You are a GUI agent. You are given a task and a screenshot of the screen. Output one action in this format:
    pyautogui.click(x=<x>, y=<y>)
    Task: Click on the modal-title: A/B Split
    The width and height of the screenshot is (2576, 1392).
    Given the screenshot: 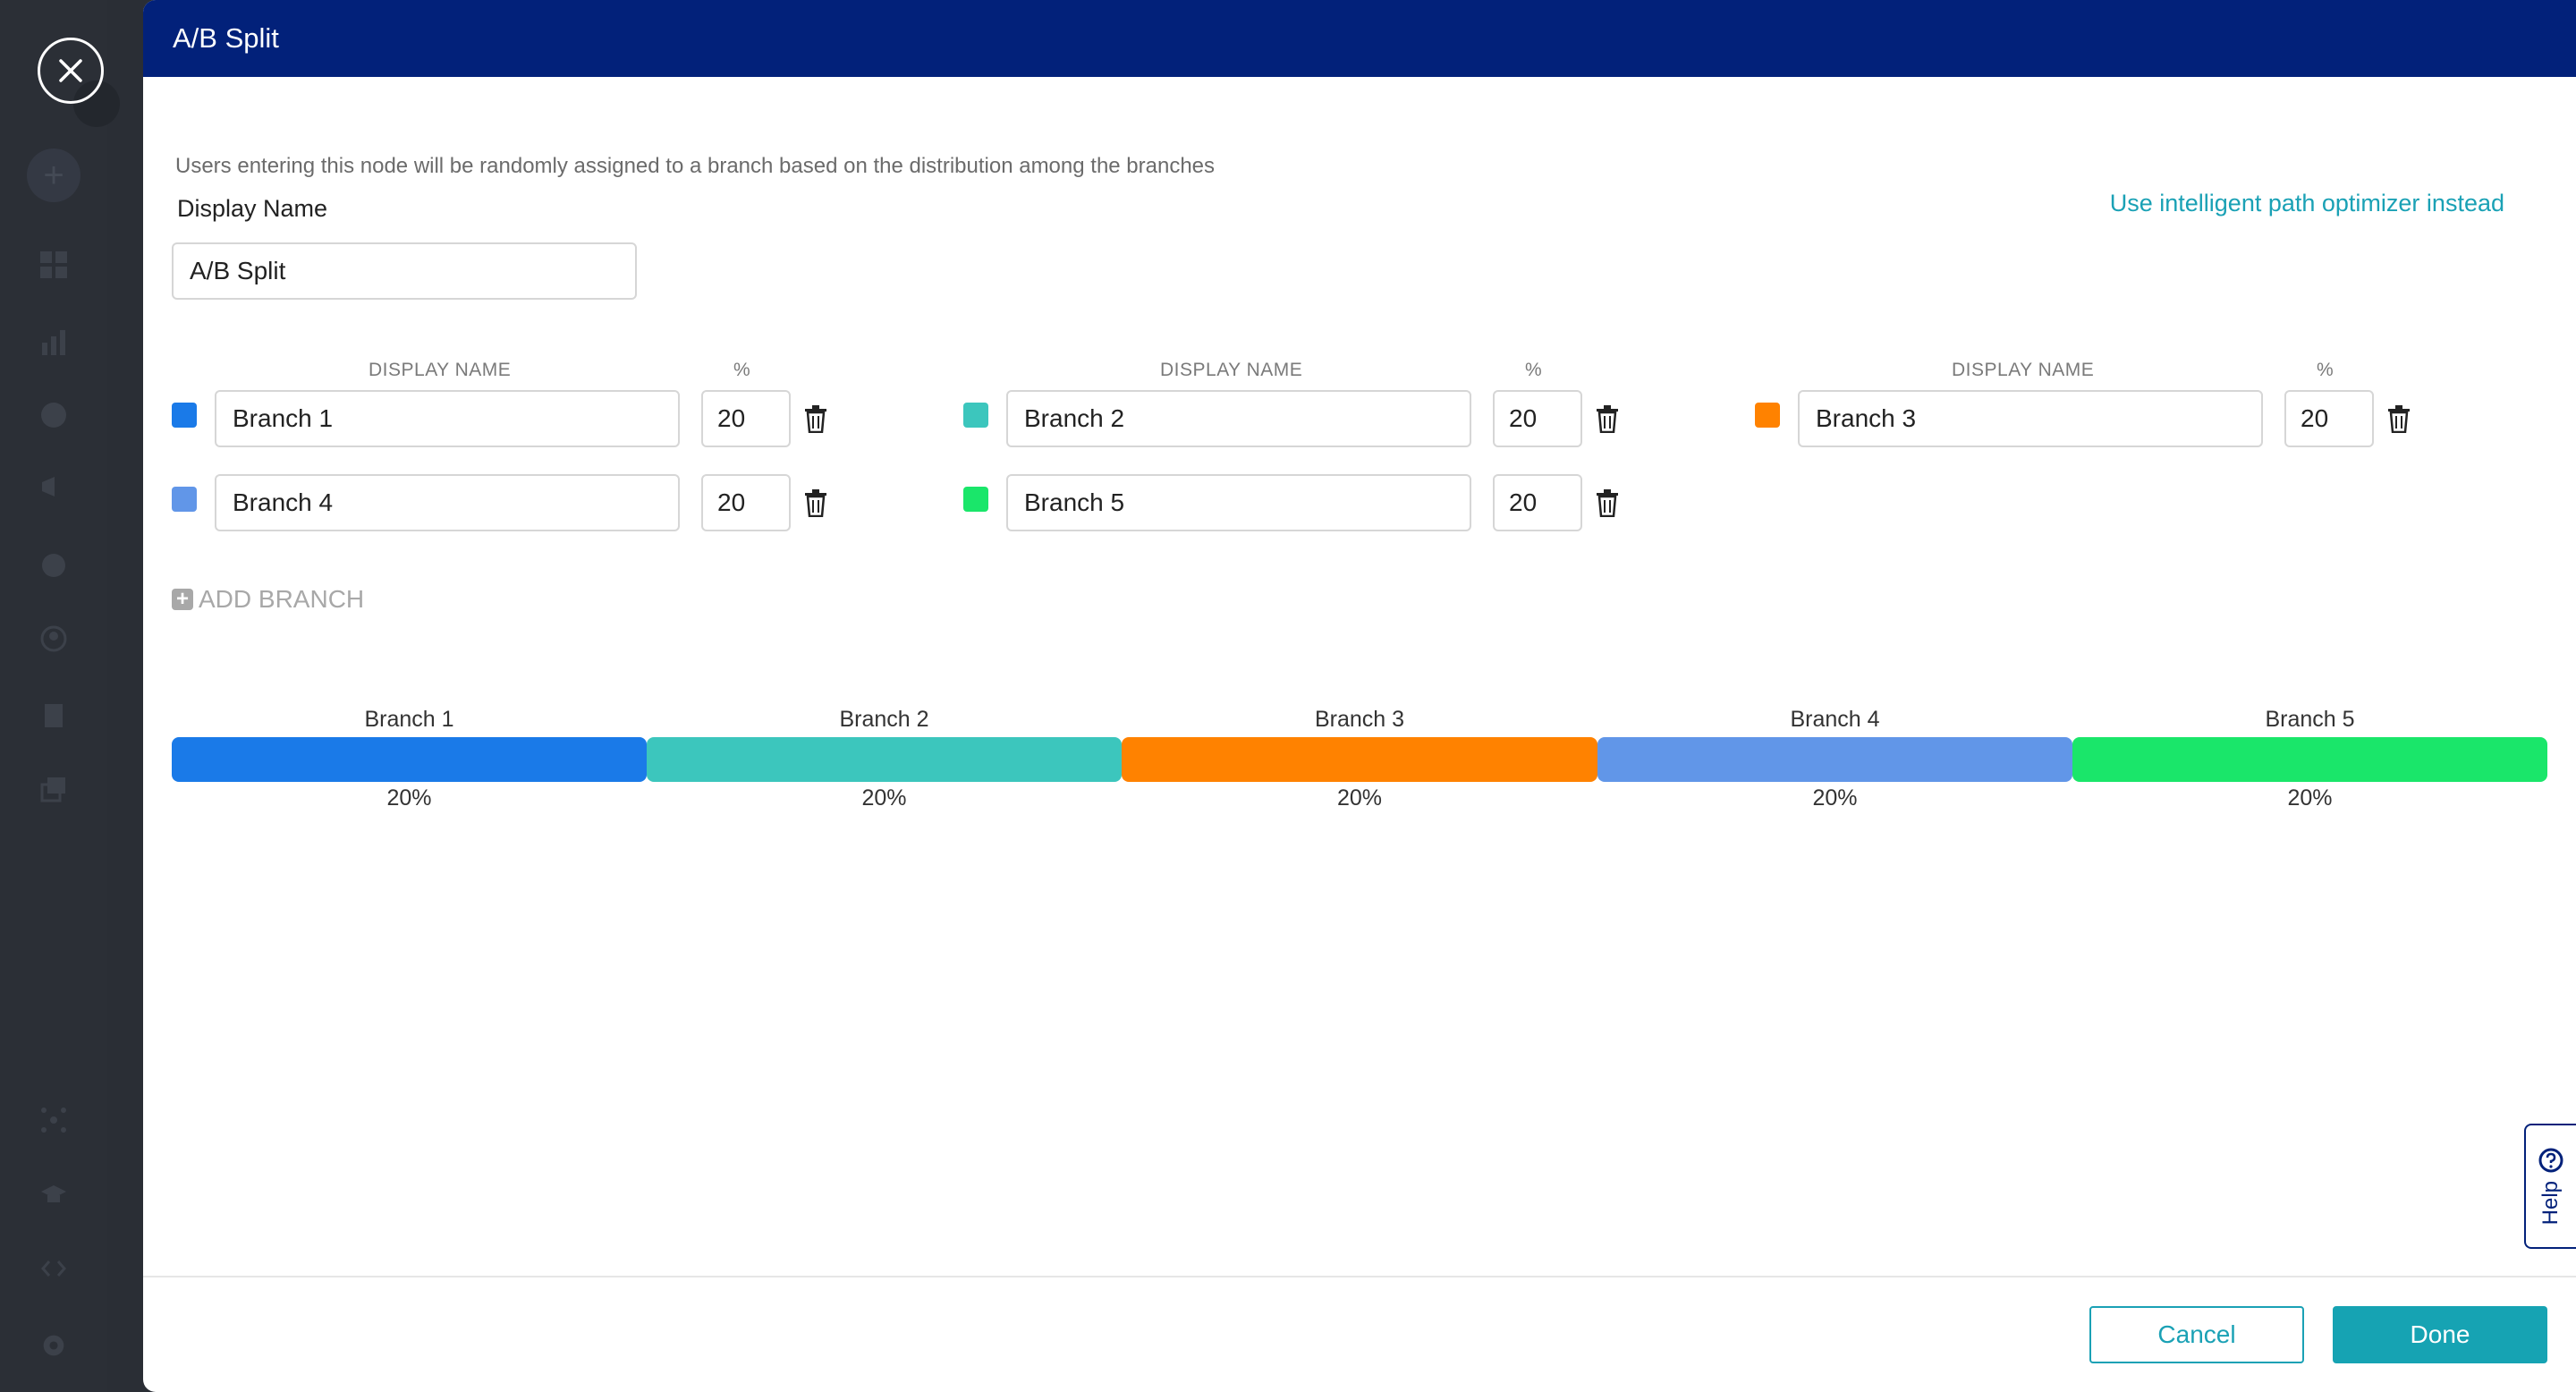 What is the action you would take?
    pyautogui.click(x=226, y=38)
    